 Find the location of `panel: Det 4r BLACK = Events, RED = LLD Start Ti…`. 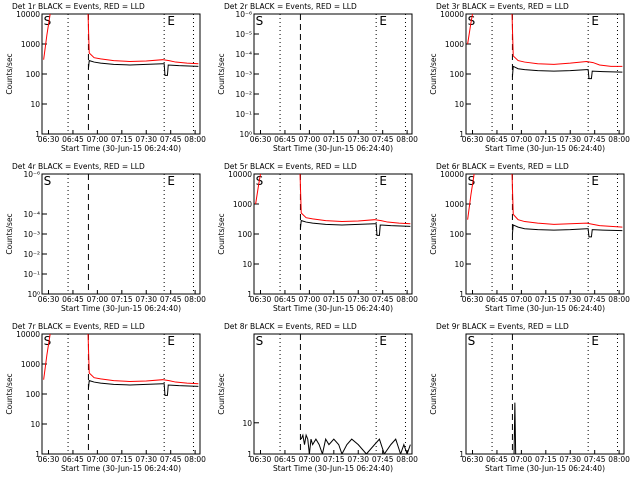

panel: Det 4r BLACK = Events, RED = LLD Start Ti… is located at coordinates (105, 237).